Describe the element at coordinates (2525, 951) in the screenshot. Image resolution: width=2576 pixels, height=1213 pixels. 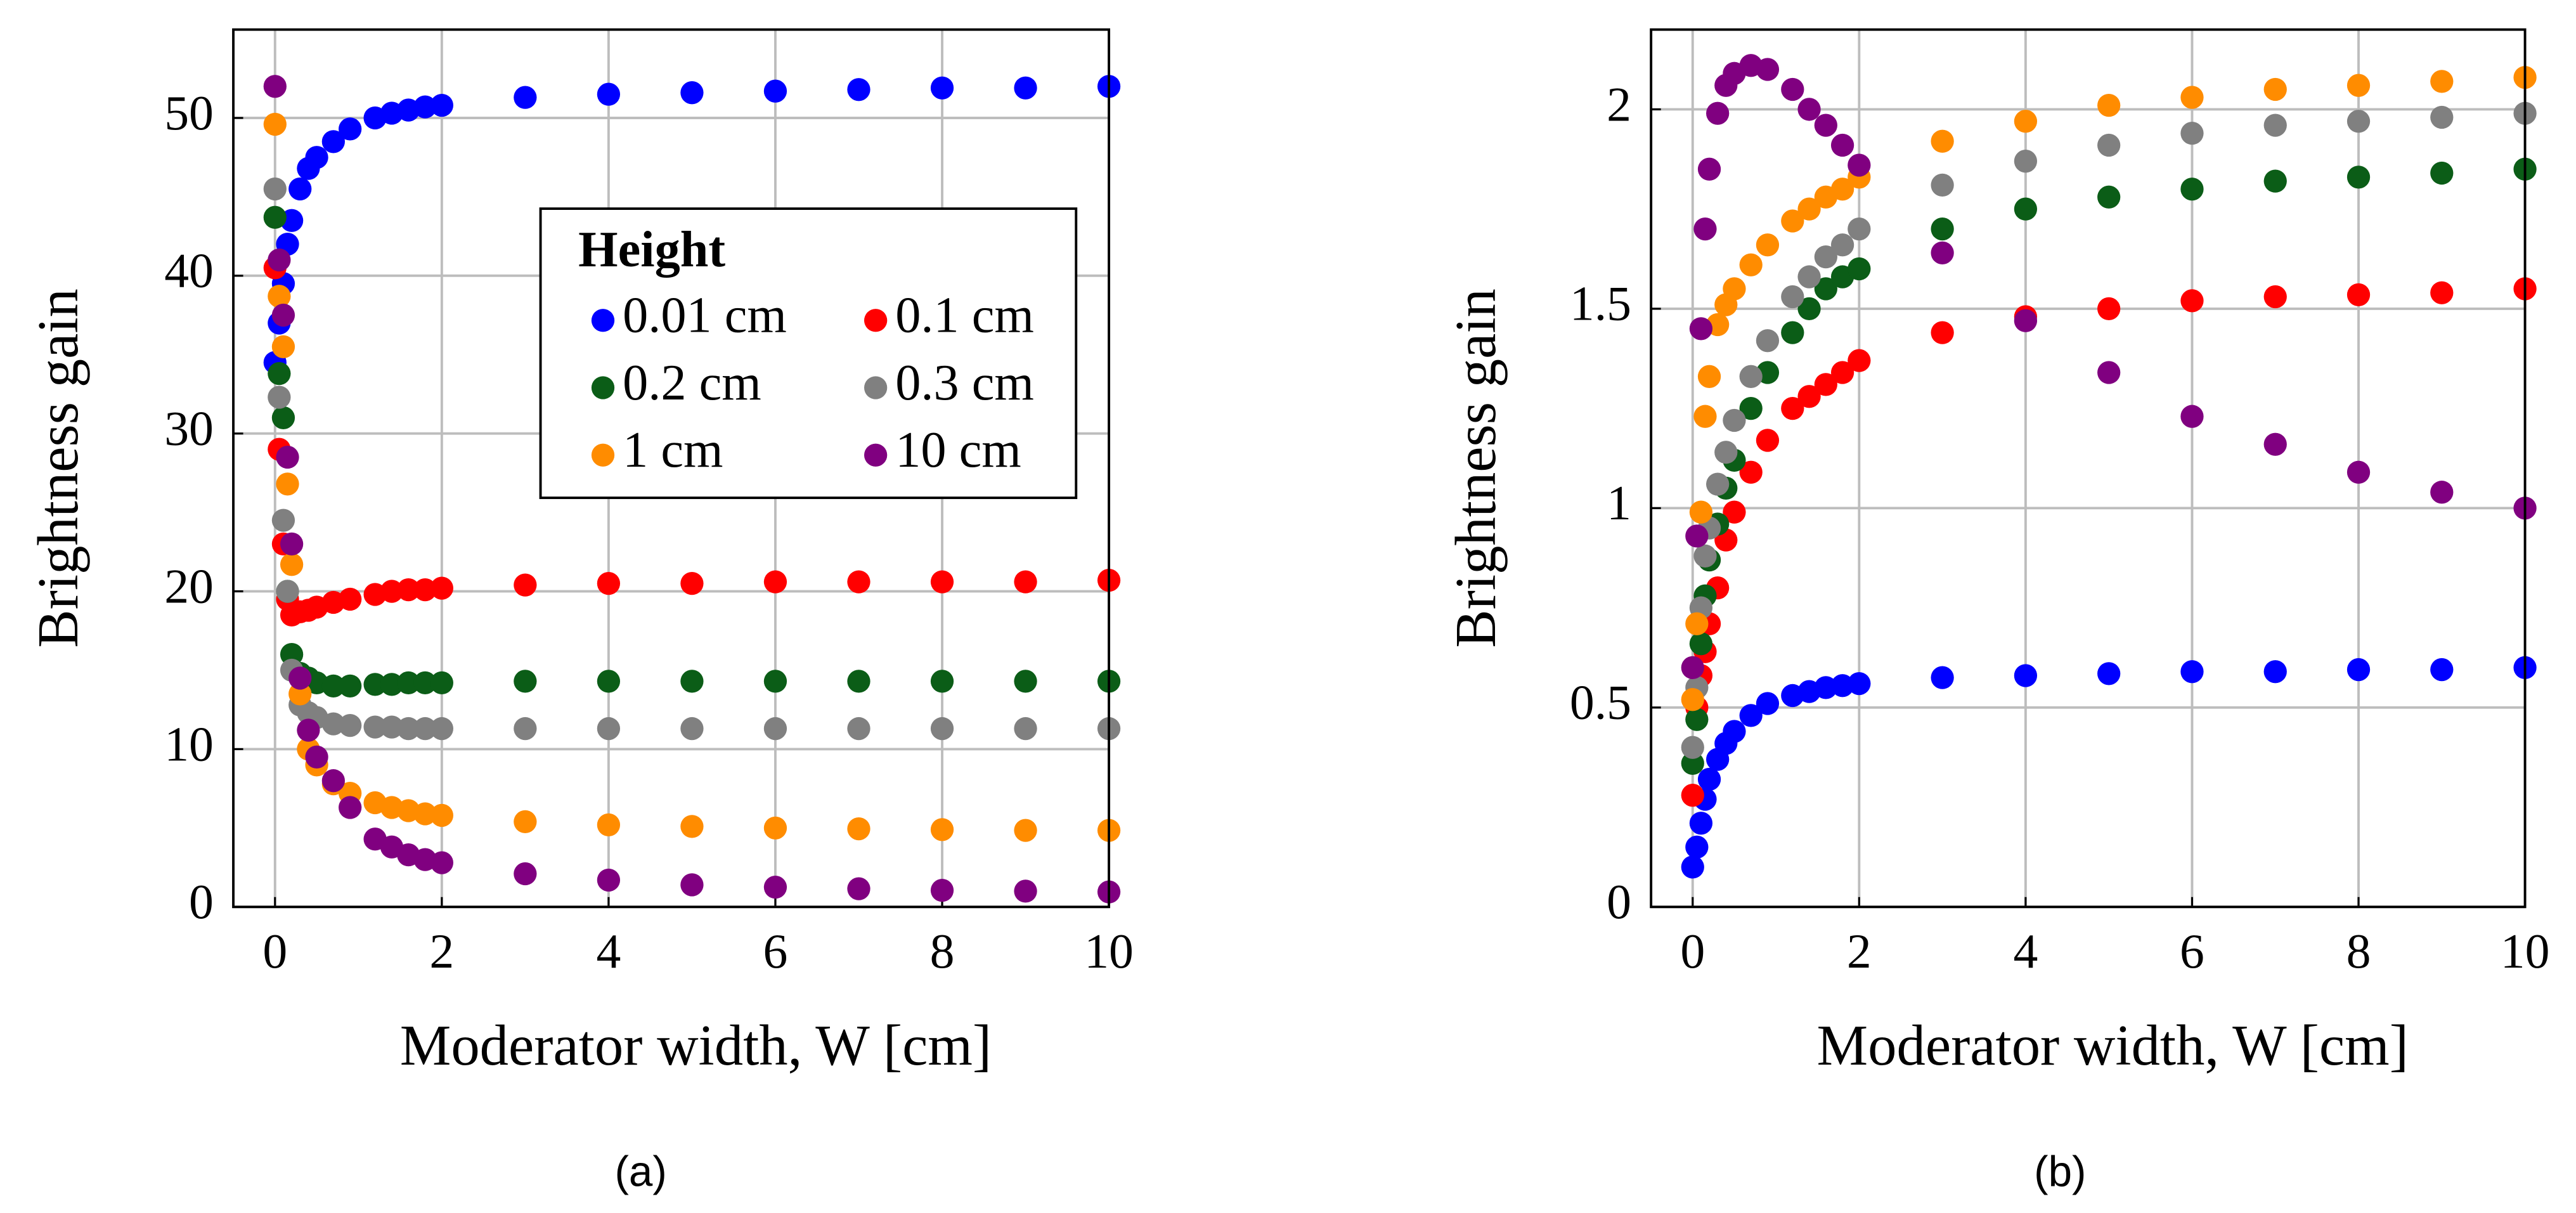
I see `x-tick-label: 10` at that location.